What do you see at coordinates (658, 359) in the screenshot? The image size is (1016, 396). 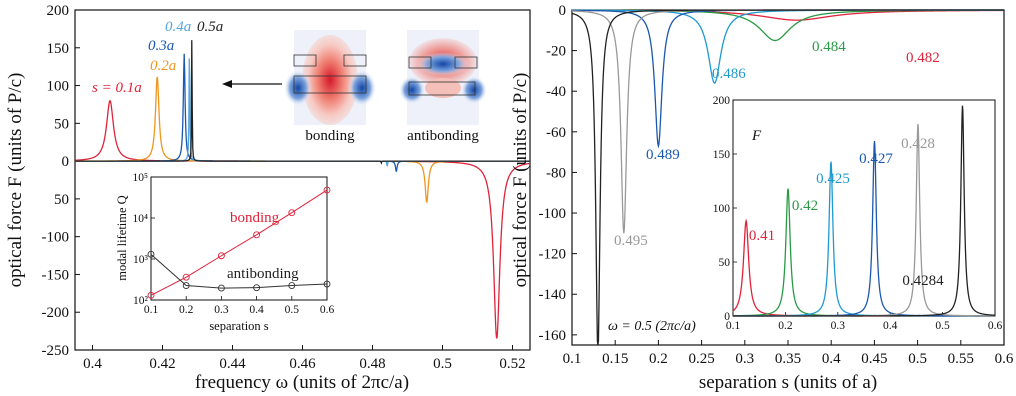 I see `right-xtick-label: 0.2` at bounding box center [658, 359].